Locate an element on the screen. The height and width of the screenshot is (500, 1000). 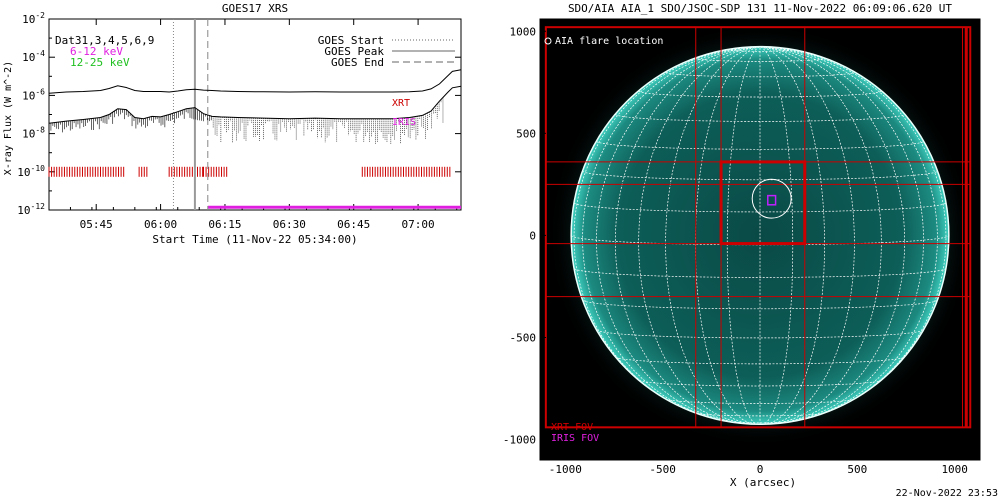
legend-6-12kev: 6-12 keV is located at coordinates (96, 51).